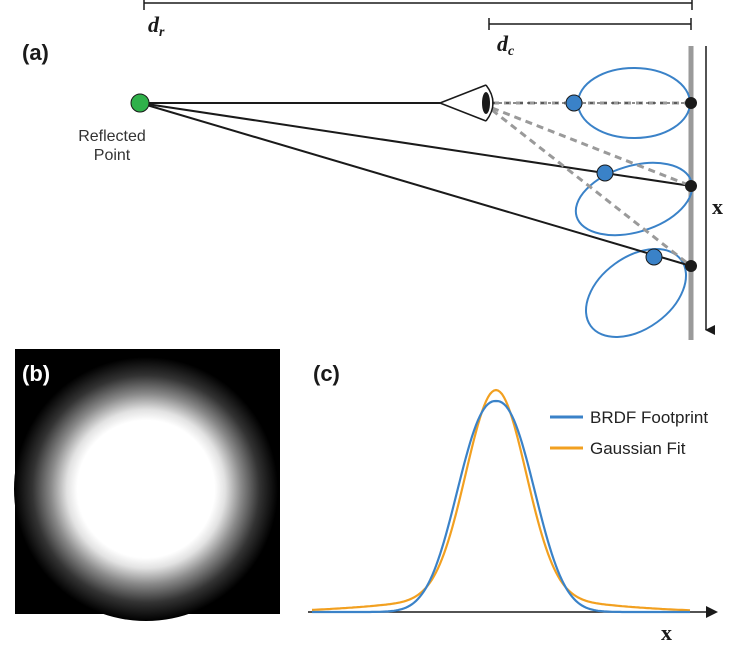 This screenshot has height=648, width=734. I want to click on wall-points, so click(691, 184).